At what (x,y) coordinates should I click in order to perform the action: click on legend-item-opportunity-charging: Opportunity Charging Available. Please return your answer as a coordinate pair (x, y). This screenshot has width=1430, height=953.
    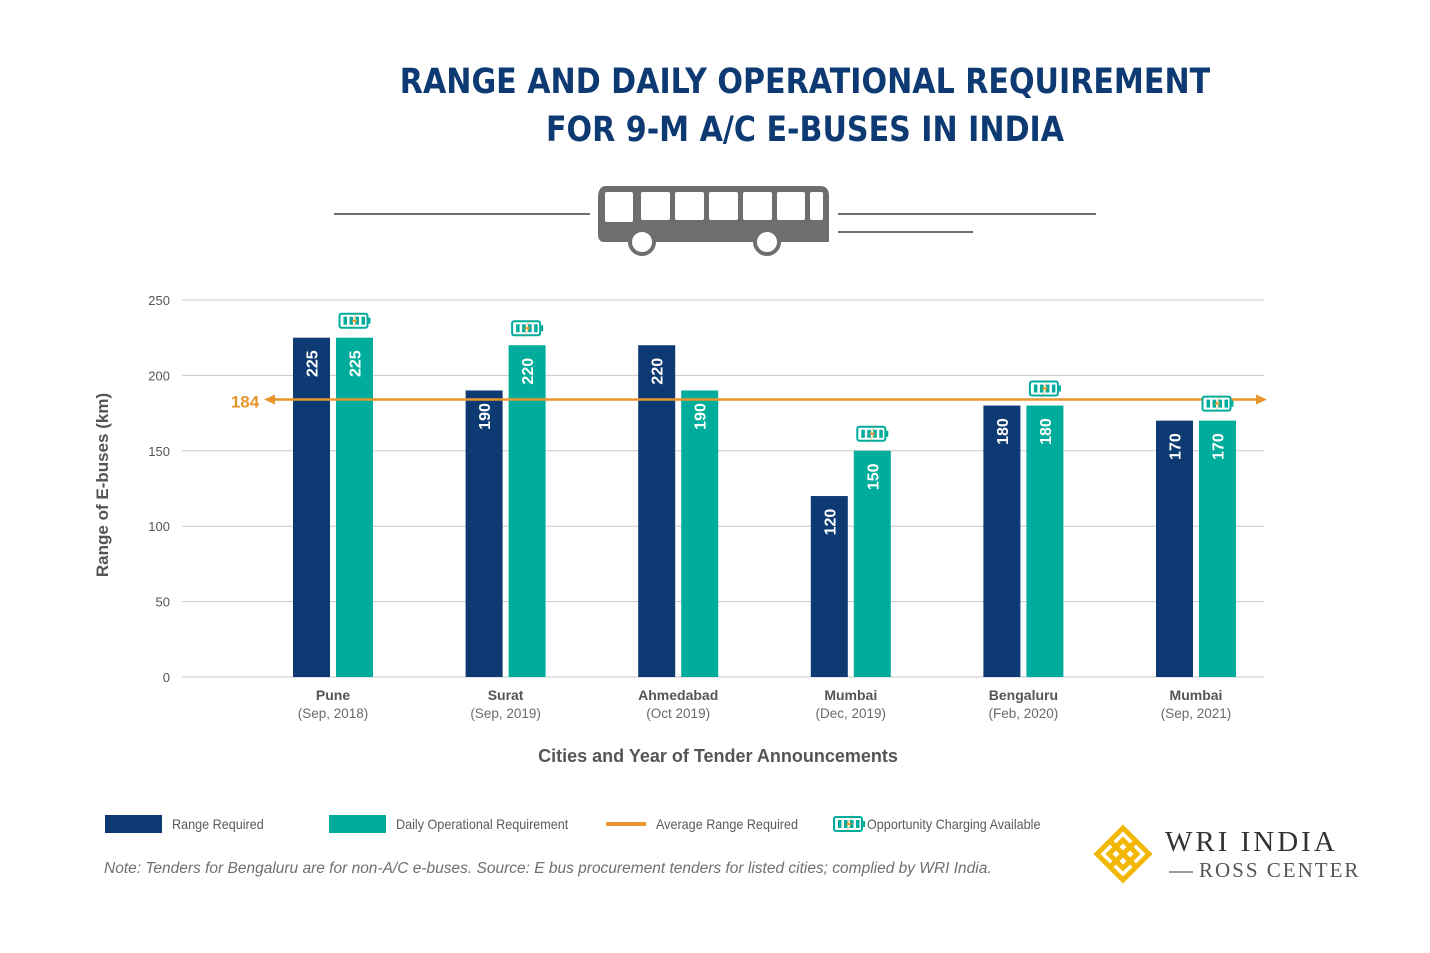
    Looking at the image, I should click on (963, 824).